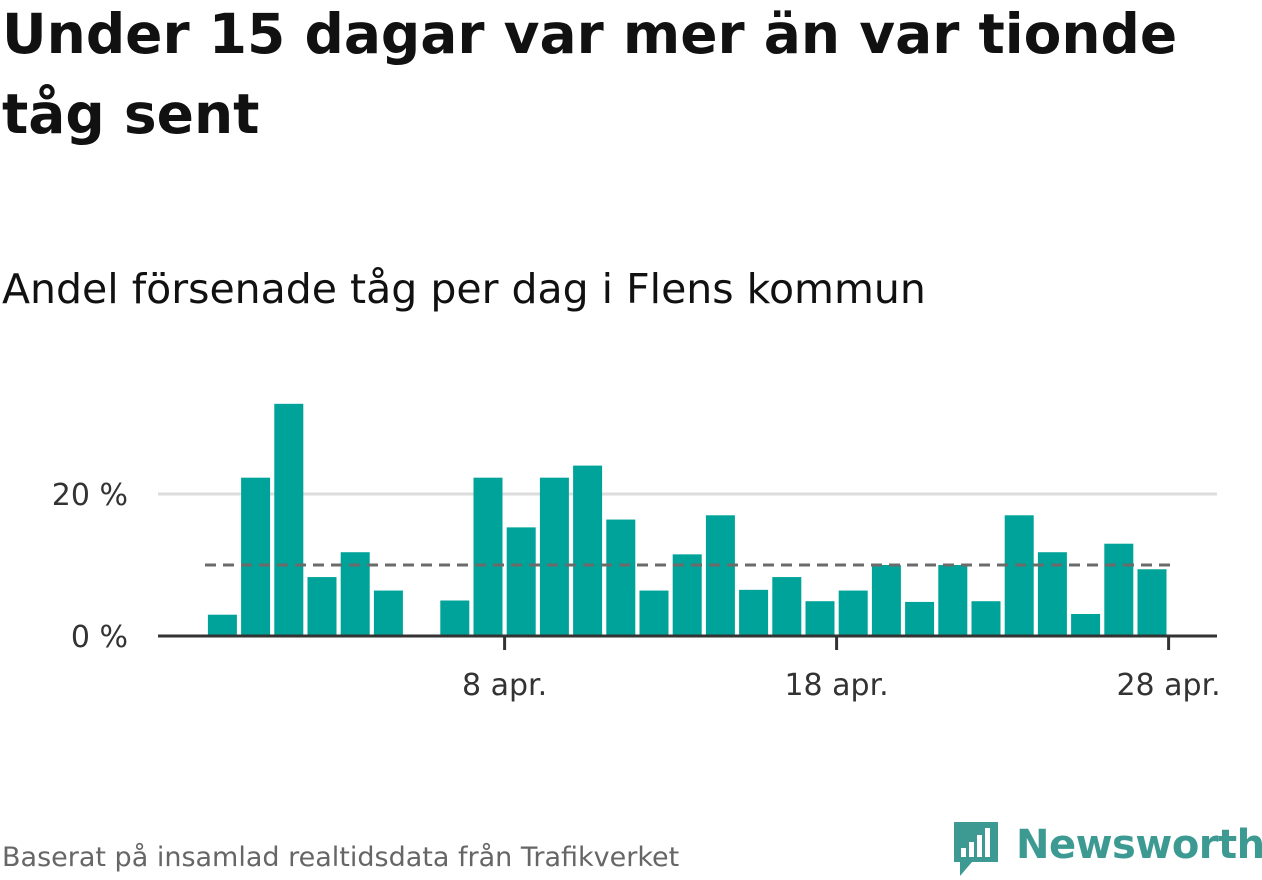  Describe the element at coordinates (322, 606) in the screenshot. I see `bar-3-apr-` at that location.